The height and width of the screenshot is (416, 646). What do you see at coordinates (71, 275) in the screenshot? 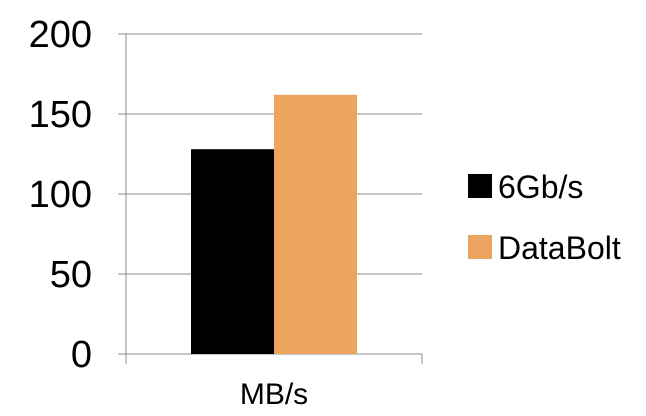
I see `y-tick-label-50: 50` at bounding box center [71, 275].